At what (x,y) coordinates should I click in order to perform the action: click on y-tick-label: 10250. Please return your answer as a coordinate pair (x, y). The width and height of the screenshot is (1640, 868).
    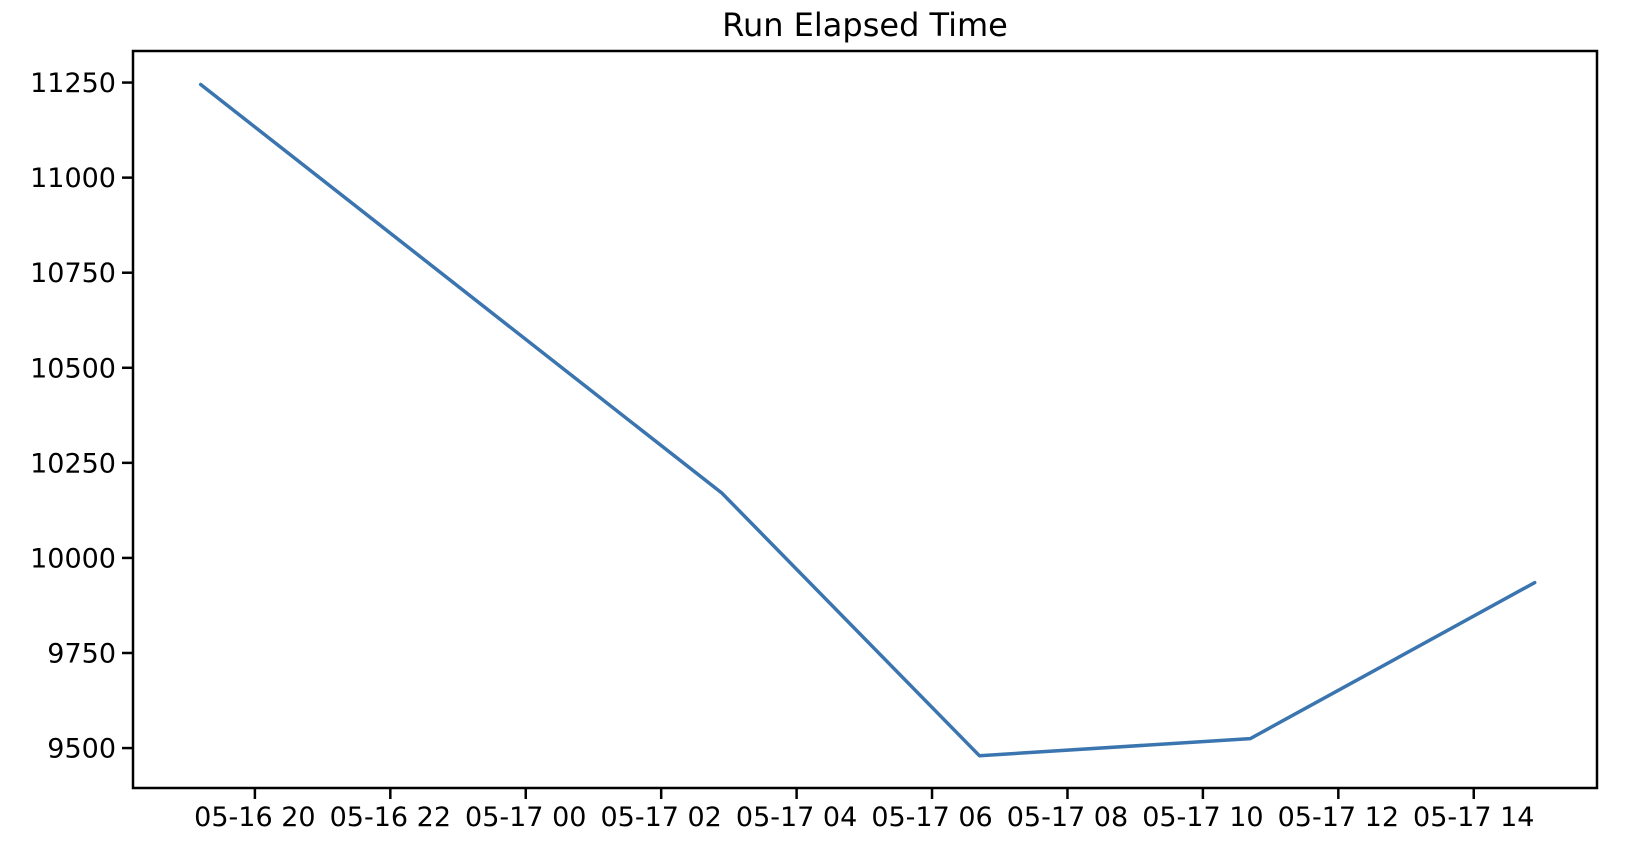
    Looking at the image, I should click on (73, 463).